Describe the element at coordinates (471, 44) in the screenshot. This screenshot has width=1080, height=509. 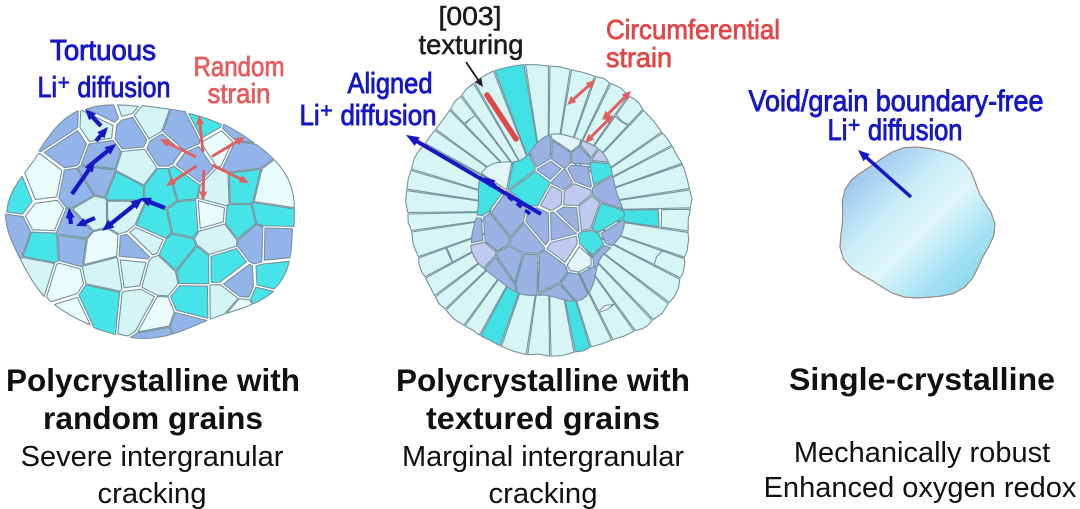
I see `svg-text: texturing` at that location.